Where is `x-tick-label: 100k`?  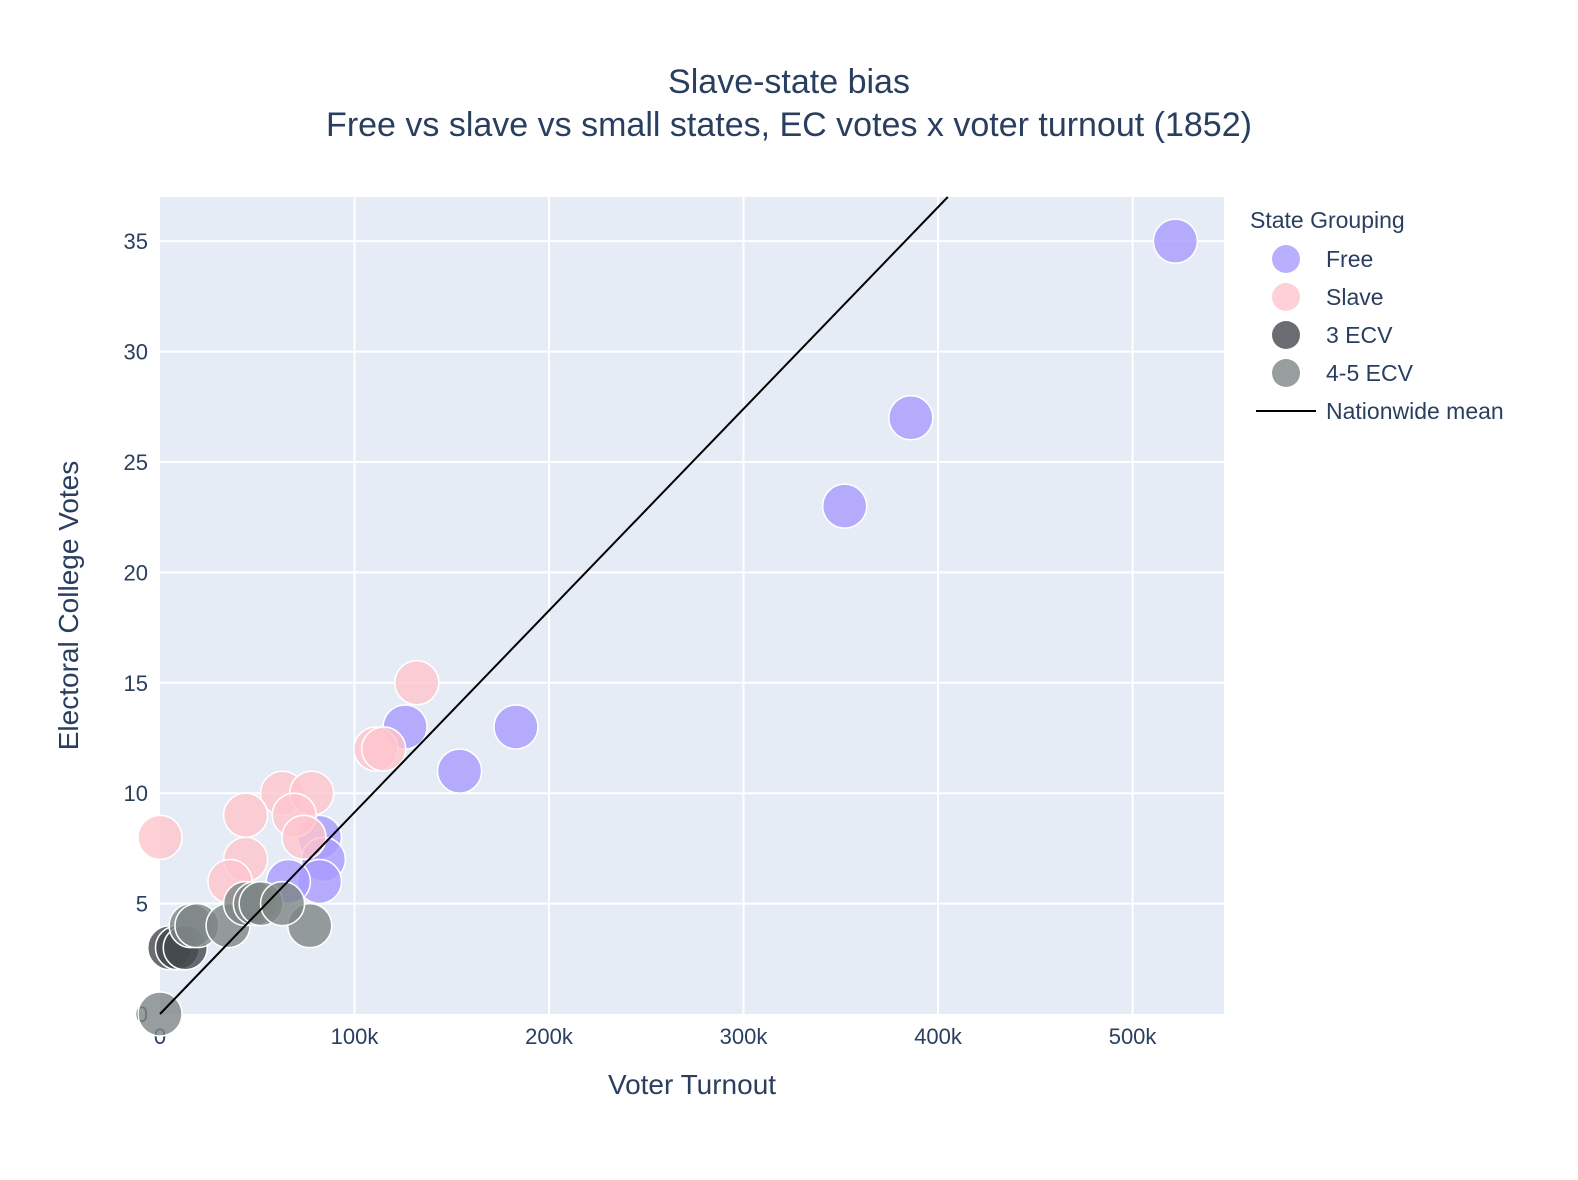 x-tick-label: 100k is located at coordinates (355, 1036).